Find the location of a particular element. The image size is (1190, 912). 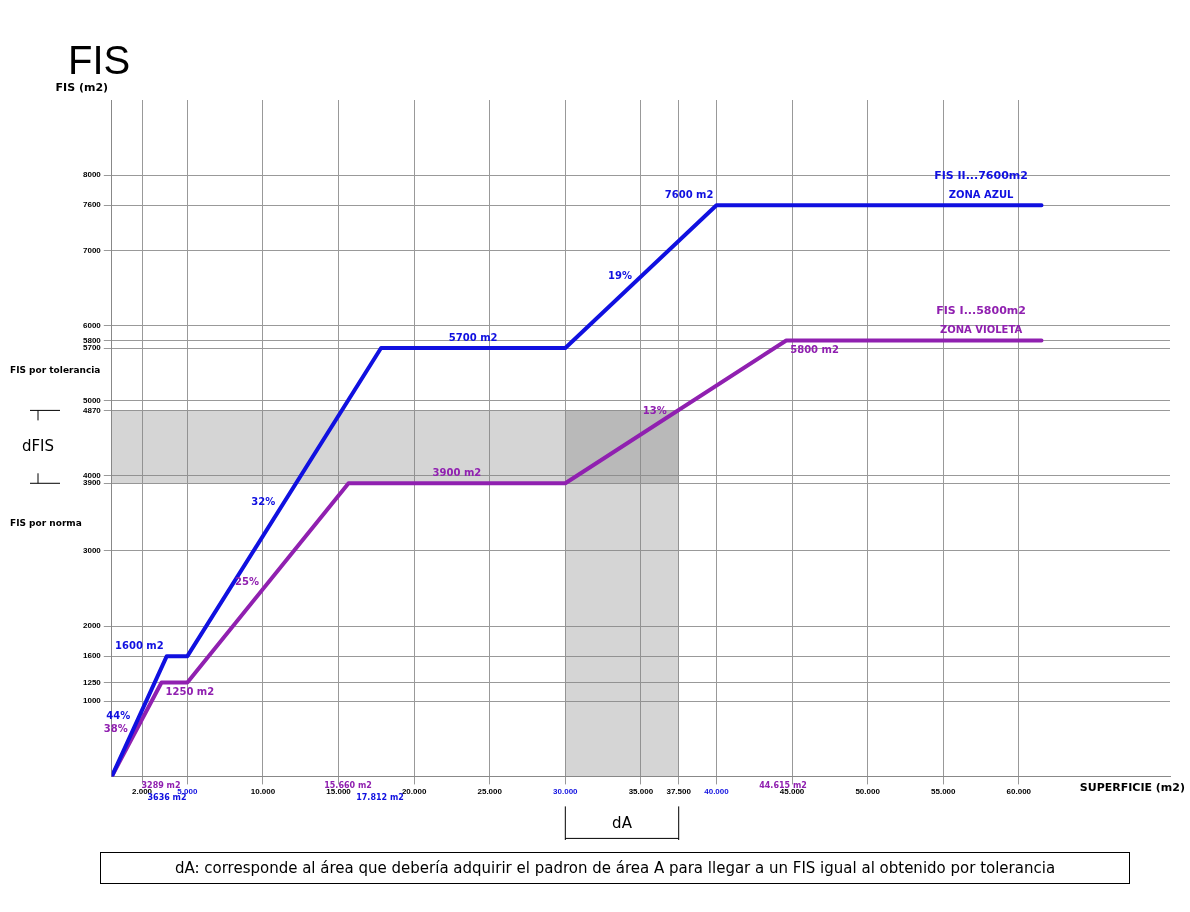

y-tick-label: 1000 is located at coordinates (92, 701).